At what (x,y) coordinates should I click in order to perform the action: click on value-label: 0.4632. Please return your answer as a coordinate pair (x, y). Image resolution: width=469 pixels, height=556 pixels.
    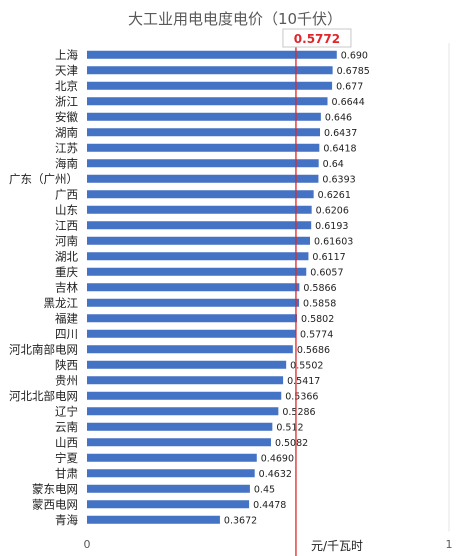
    Looking at the image, I should click on (275, 474).